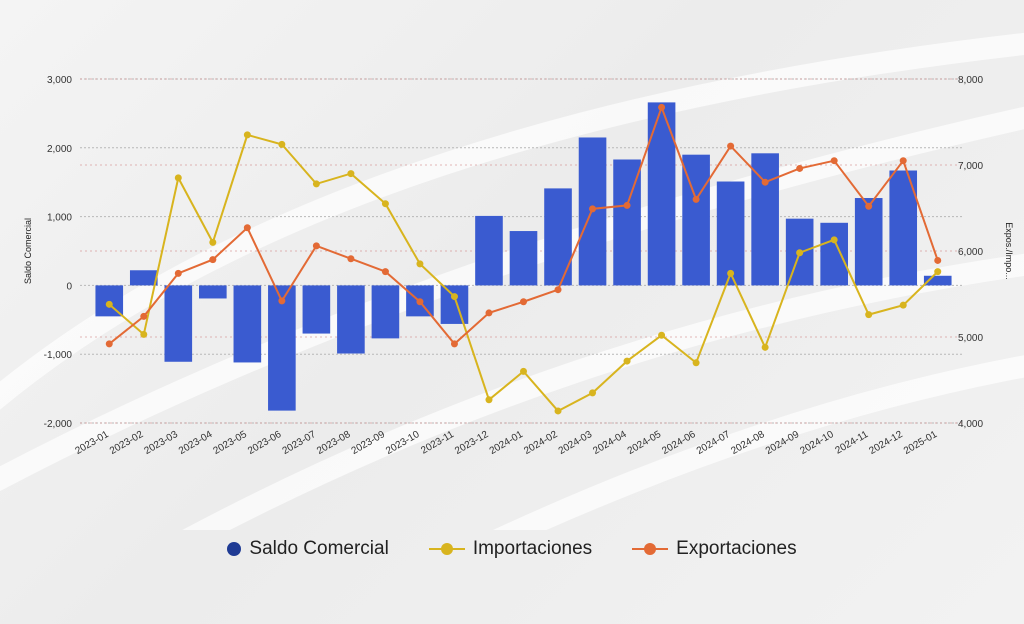 This screenshot has height=624, width=1024. I want to click on legend-item-importaciones: Importaciones, so click(510, 549).